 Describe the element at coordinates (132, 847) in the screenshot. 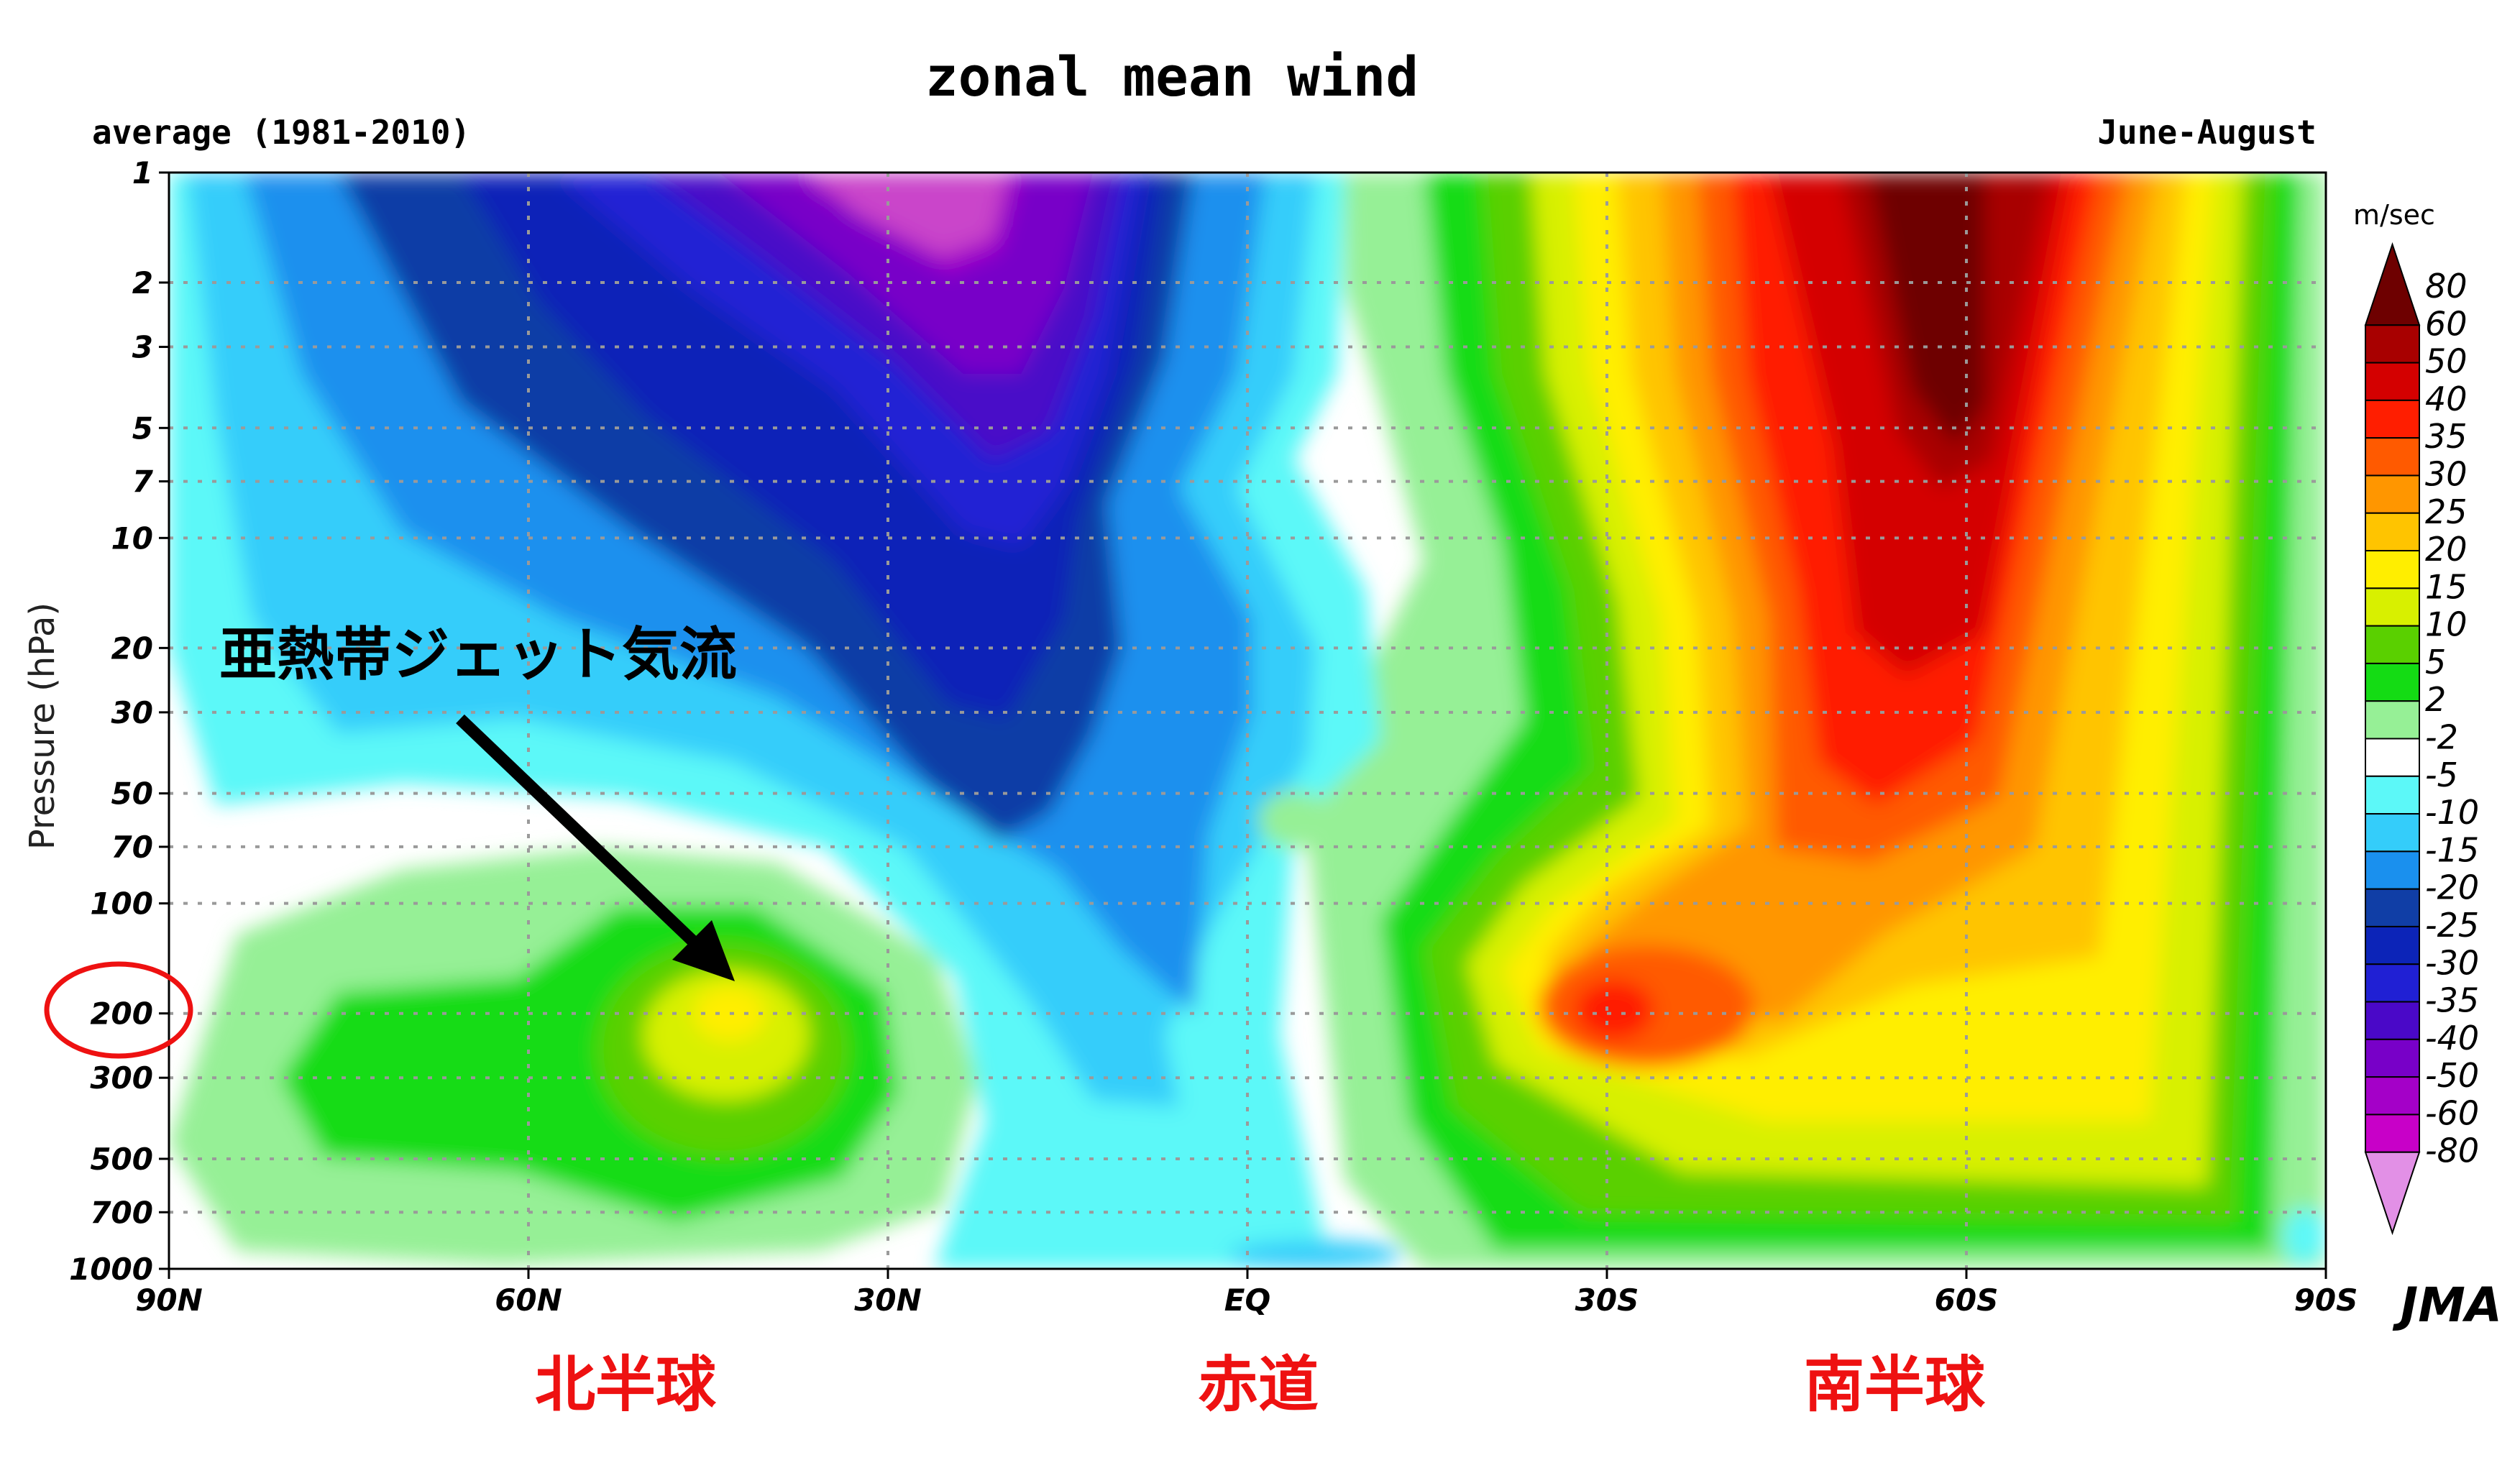

I see `y-tick-label: 70` at that location.